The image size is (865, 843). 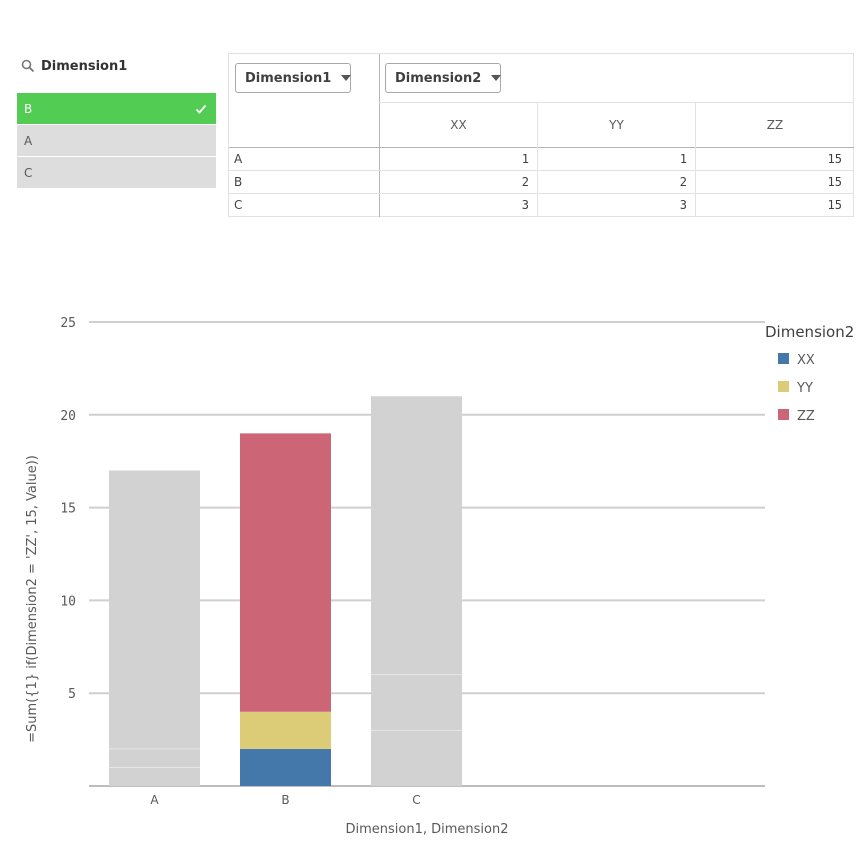 I want to click on bar-c-zz, so click(x=416, y=535).